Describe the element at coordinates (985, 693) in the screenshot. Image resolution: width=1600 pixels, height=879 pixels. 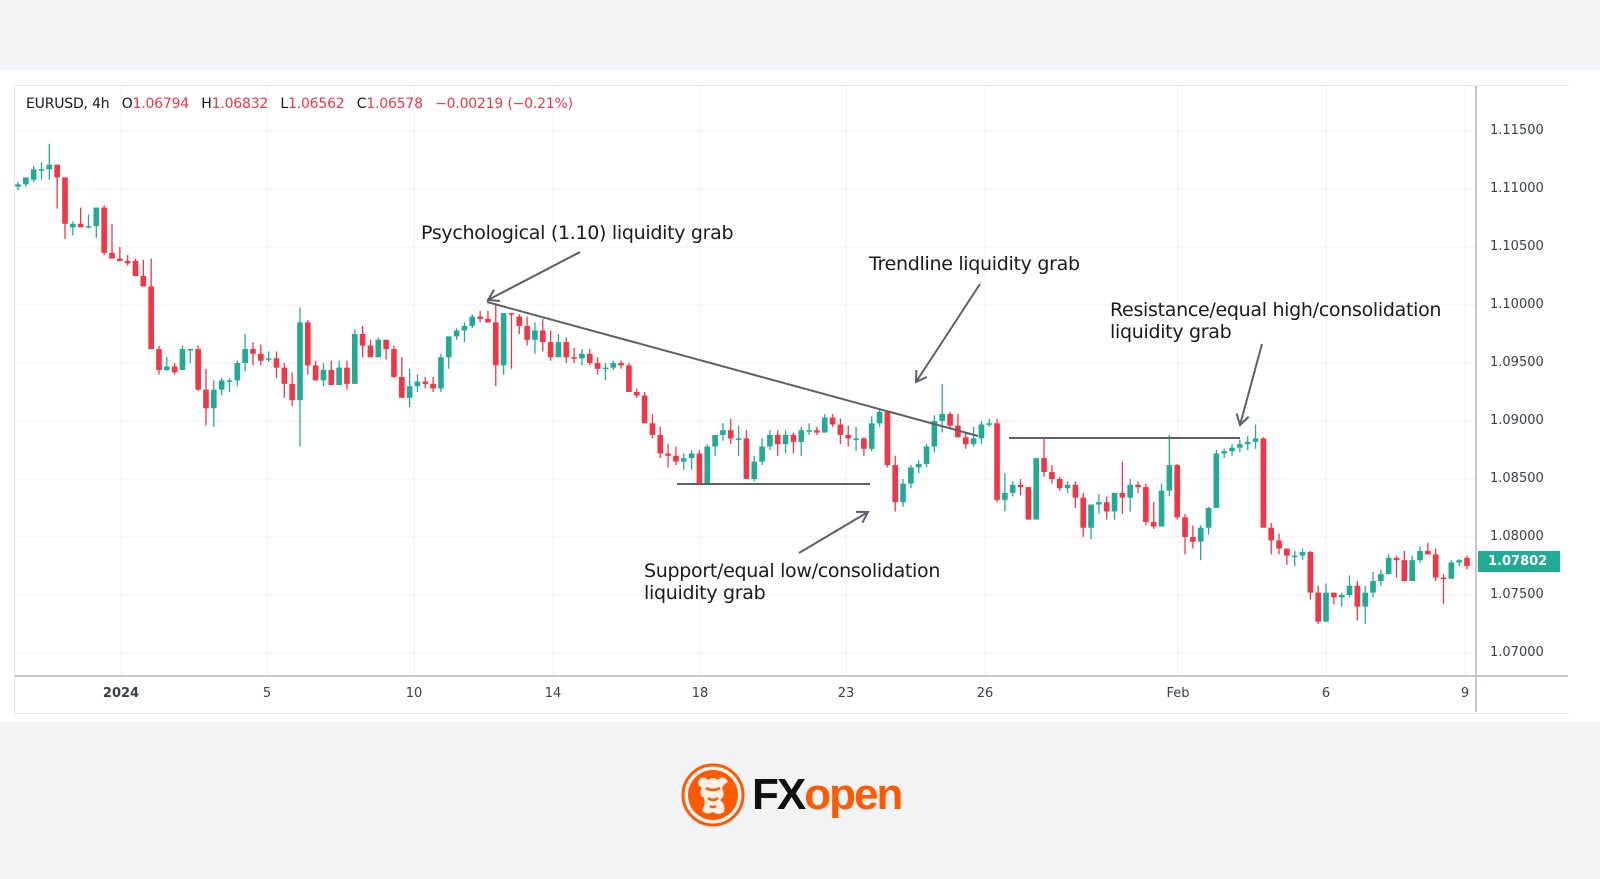
I see `time-tick-label: 26` at that location.